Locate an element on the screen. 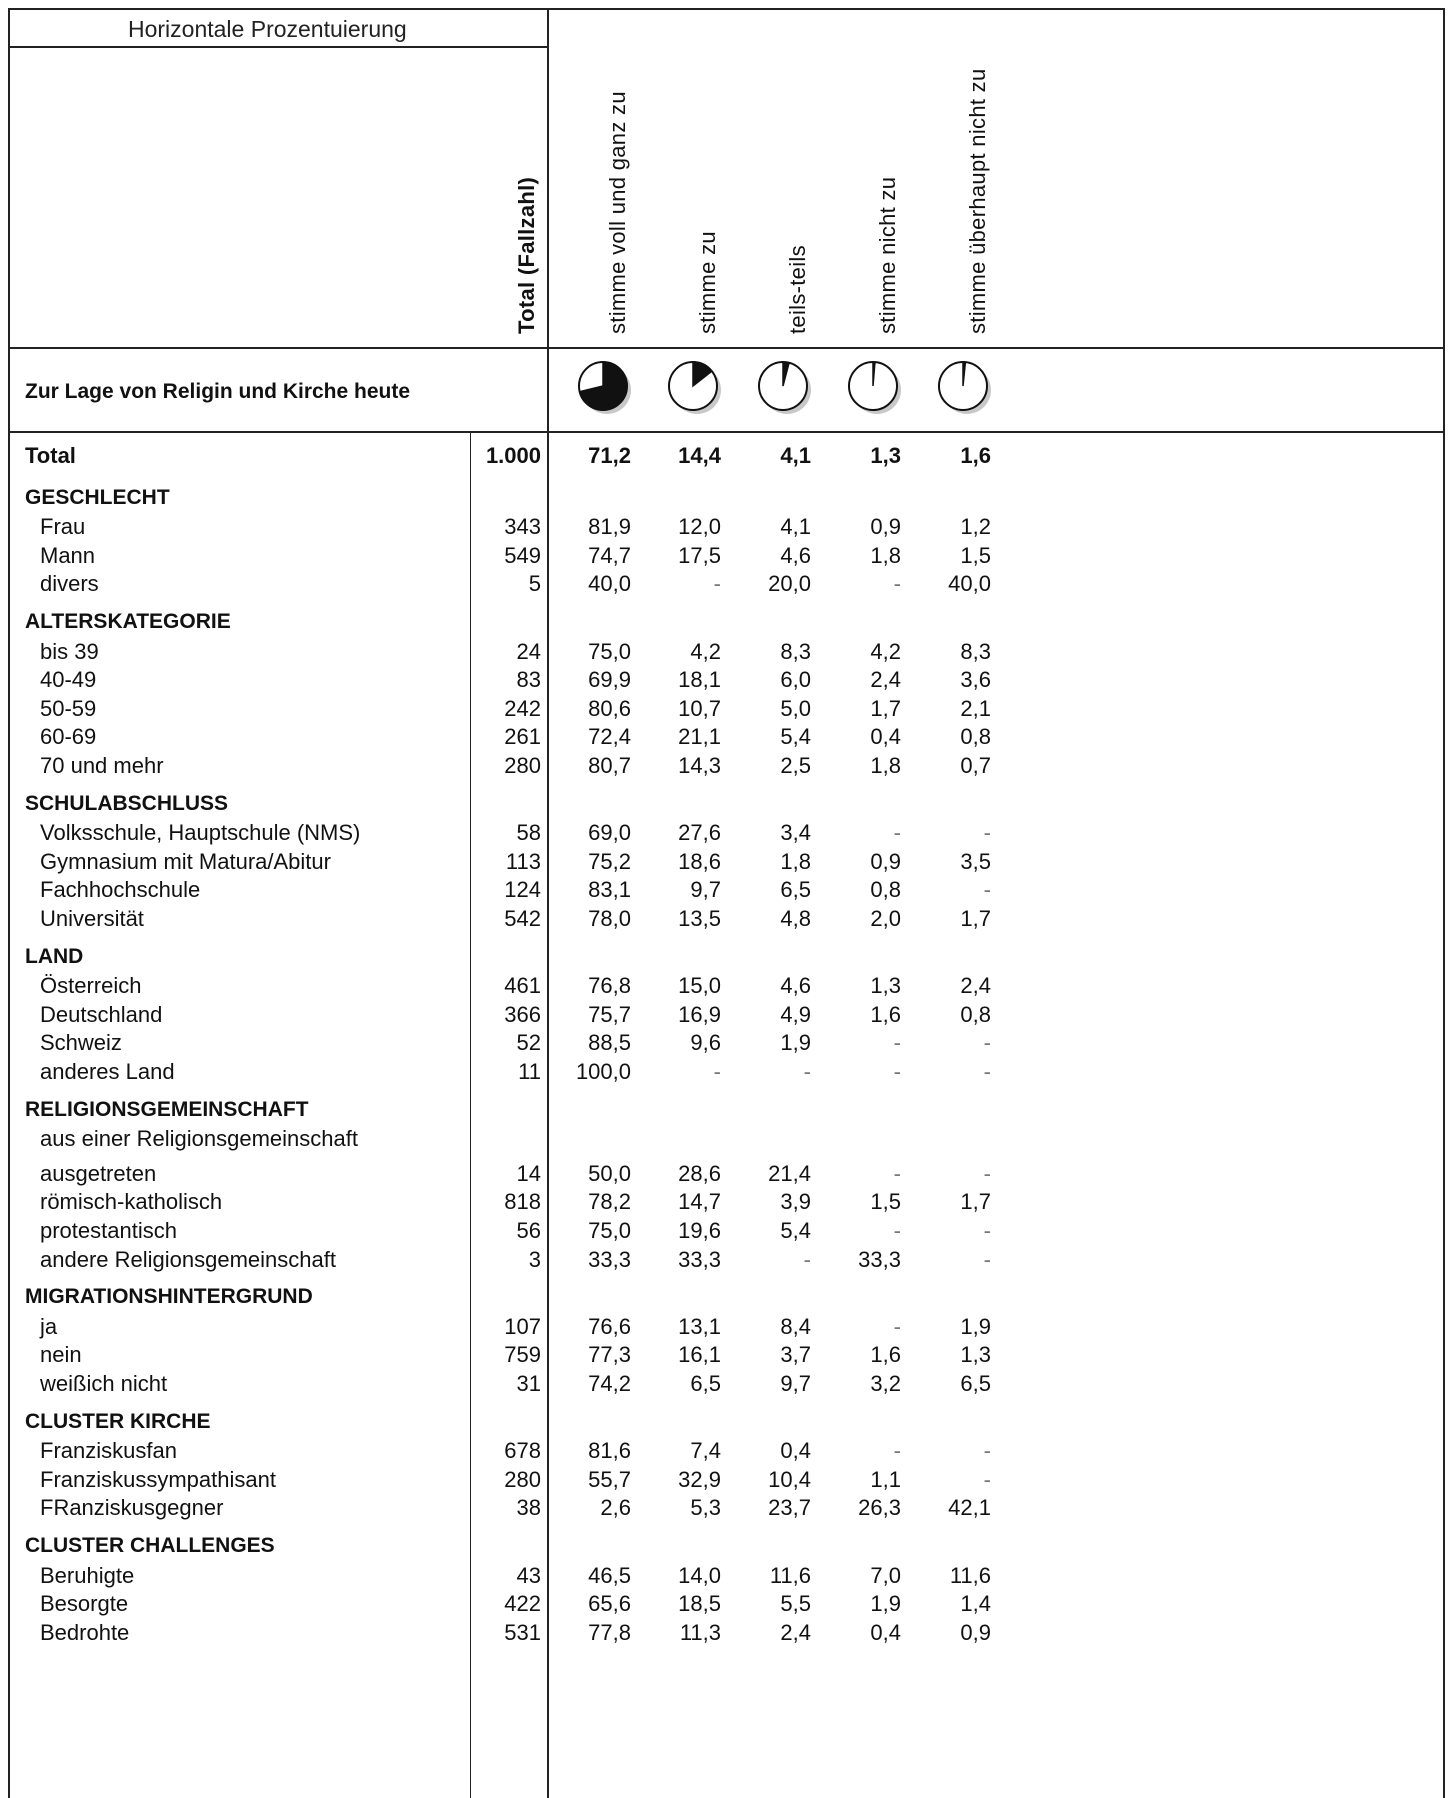 The width and height of the screenshot is (1454, 1798). cell-value: 12,0 is located at coordinates (699, 527).